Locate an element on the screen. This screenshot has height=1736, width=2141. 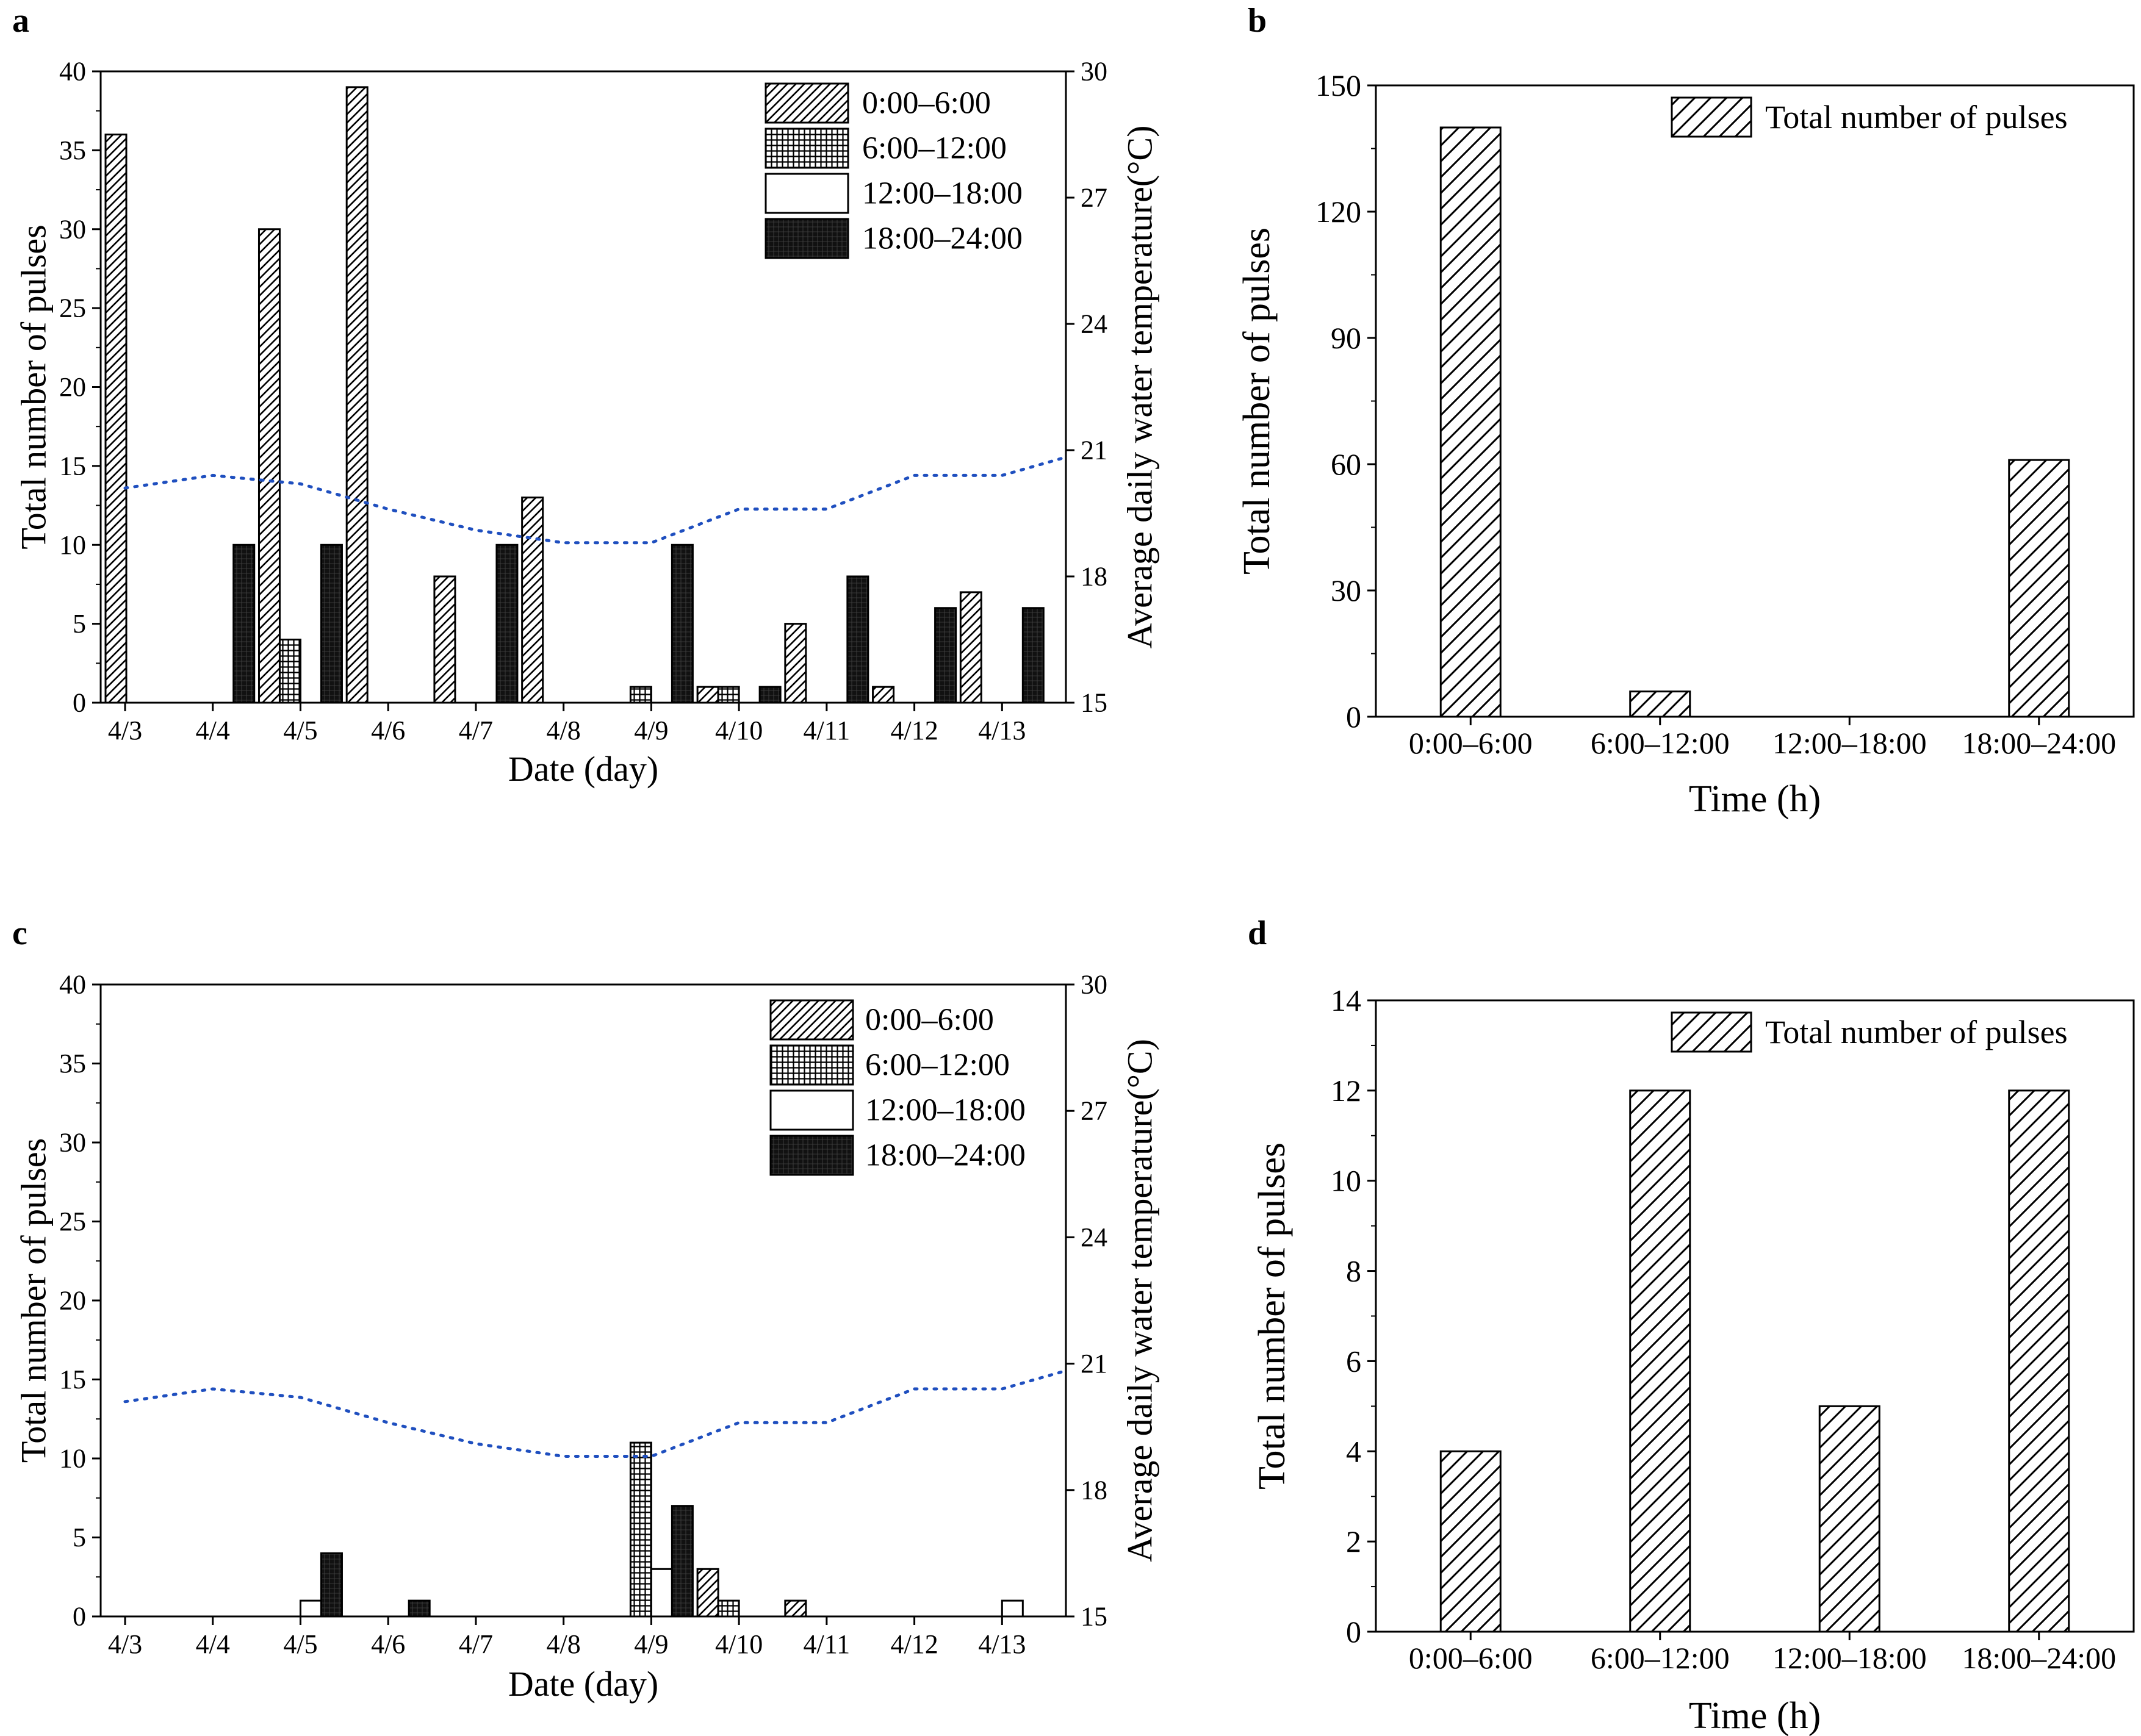
x-tick-label-c-8: 4/11 is located at coordinates (827, 1644).